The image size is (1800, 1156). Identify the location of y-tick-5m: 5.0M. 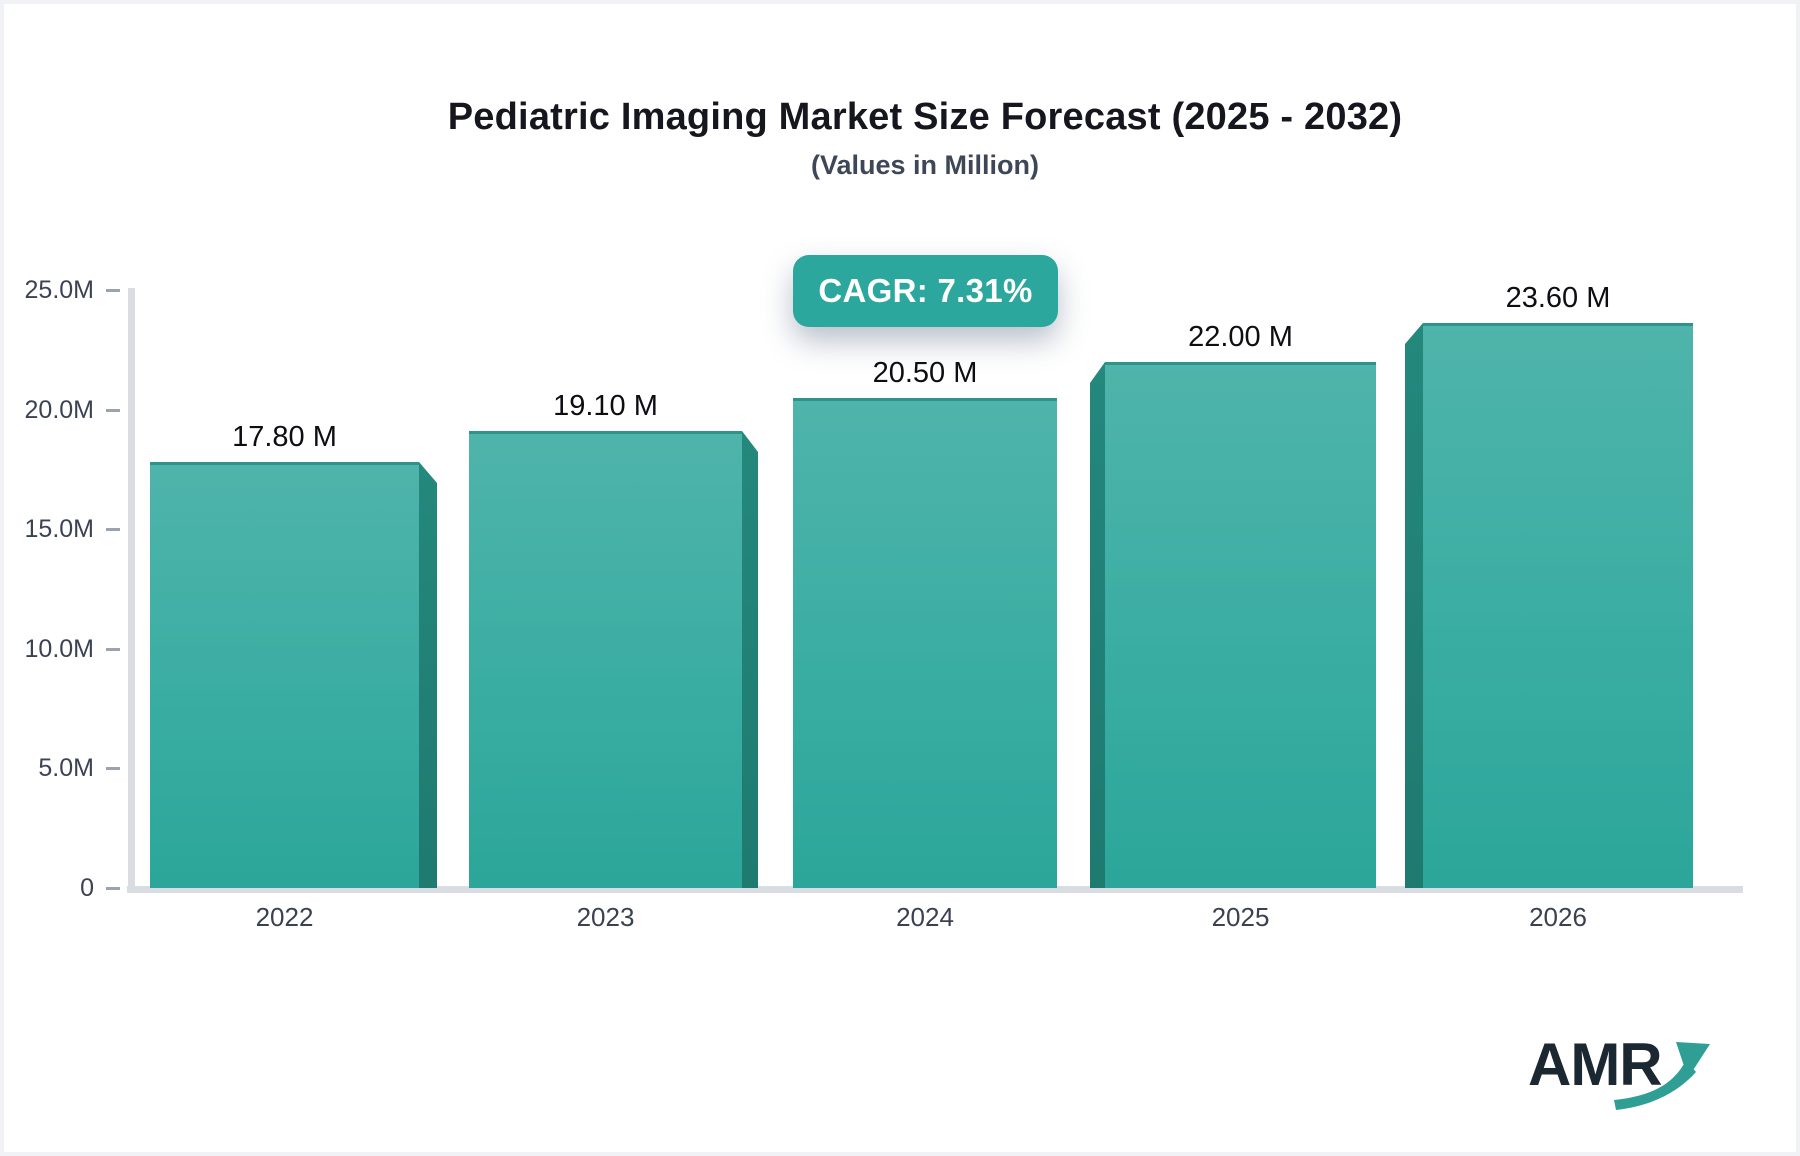
(60, 768).